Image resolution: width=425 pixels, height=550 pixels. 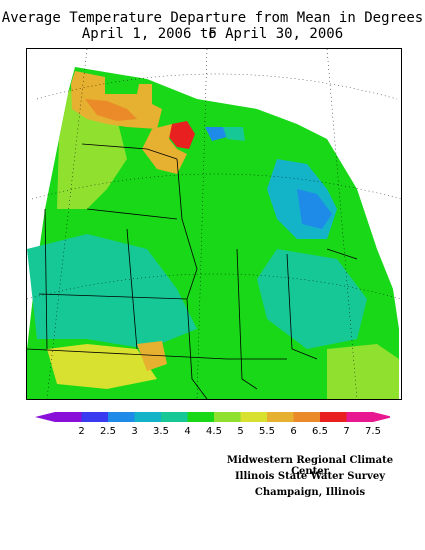 I want to click on no-data-area-top, so click(x=192, y=64).